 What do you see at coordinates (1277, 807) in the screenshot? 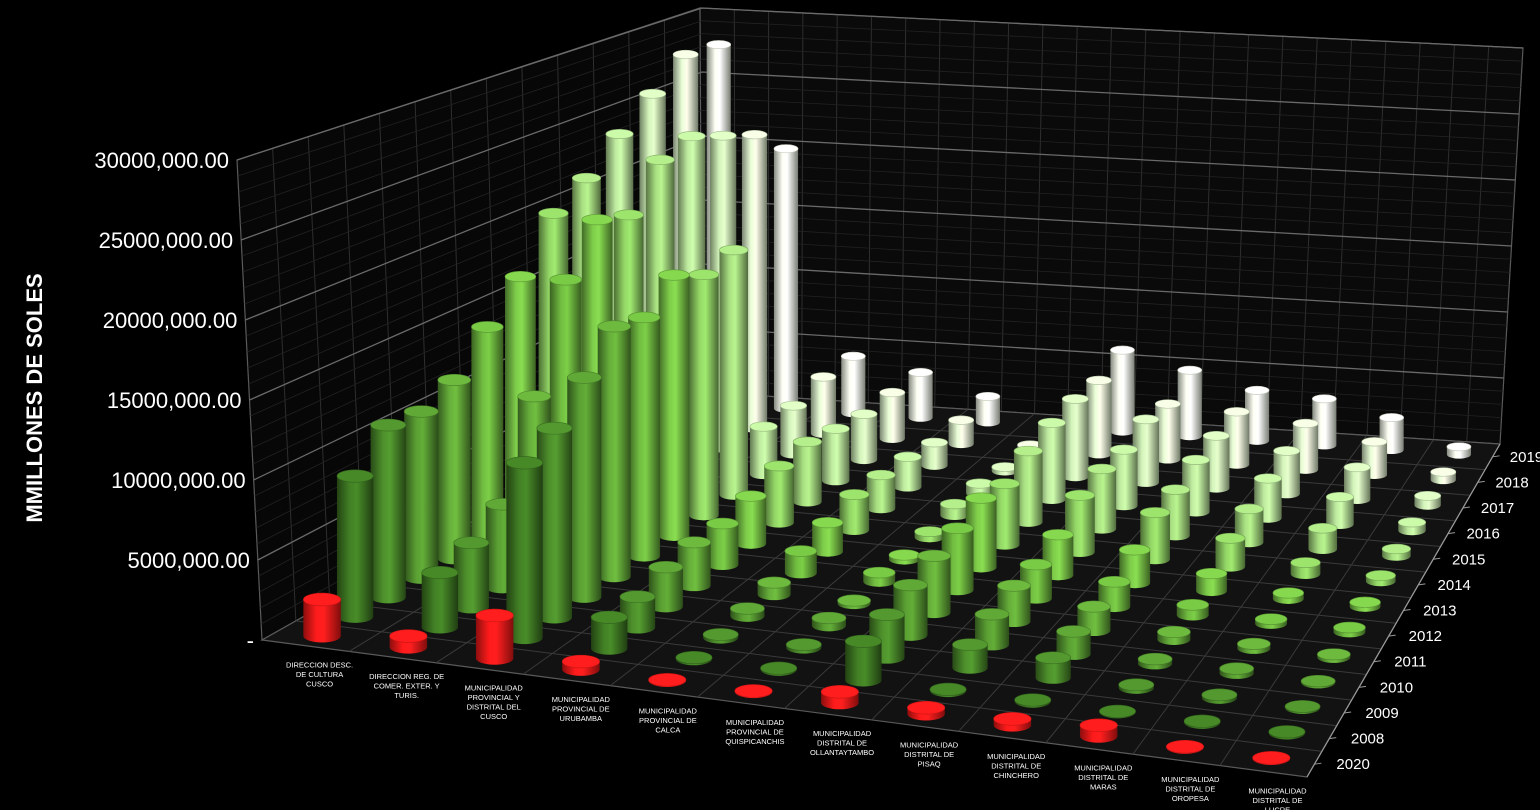
I see `category-label-line: LUCRE` at bounding box center [1277, 807].